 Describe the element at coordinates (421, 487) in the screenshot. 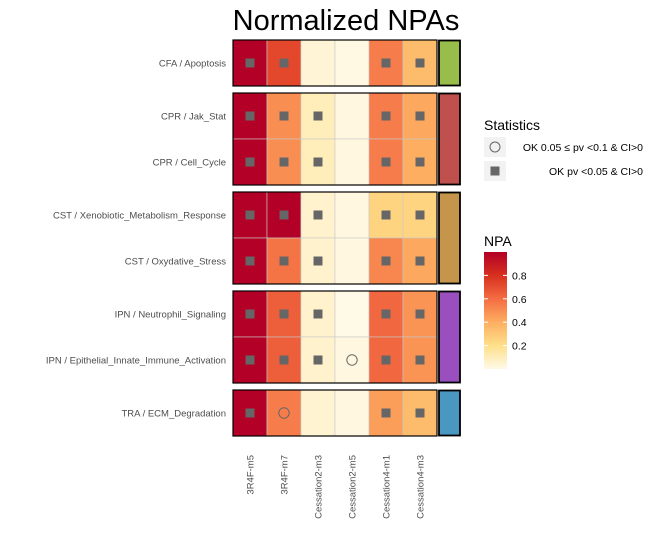

I see `column-label: Cessation4-m3` at that location.